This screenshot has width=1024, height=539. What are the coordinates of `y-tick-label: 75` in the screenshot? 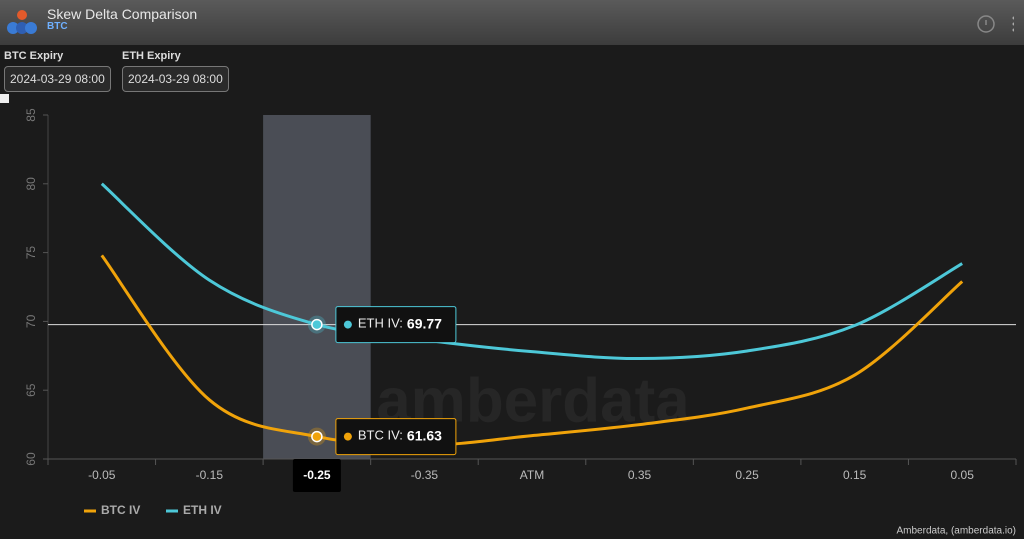 It's located at (31, 253).